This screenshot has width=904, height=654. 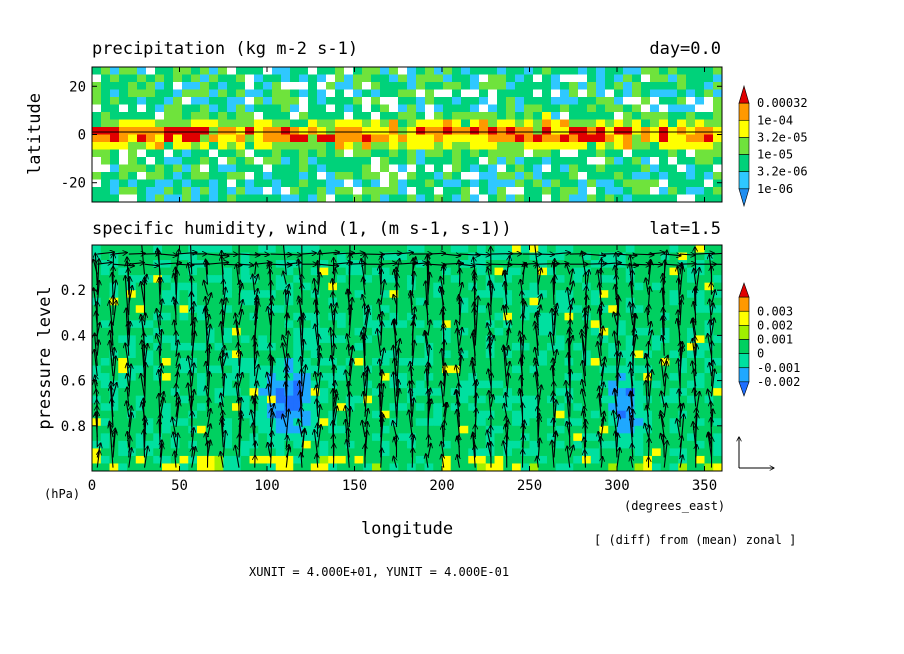 I want to click on x-axis-label: longitude, so click(x=407, y=529).